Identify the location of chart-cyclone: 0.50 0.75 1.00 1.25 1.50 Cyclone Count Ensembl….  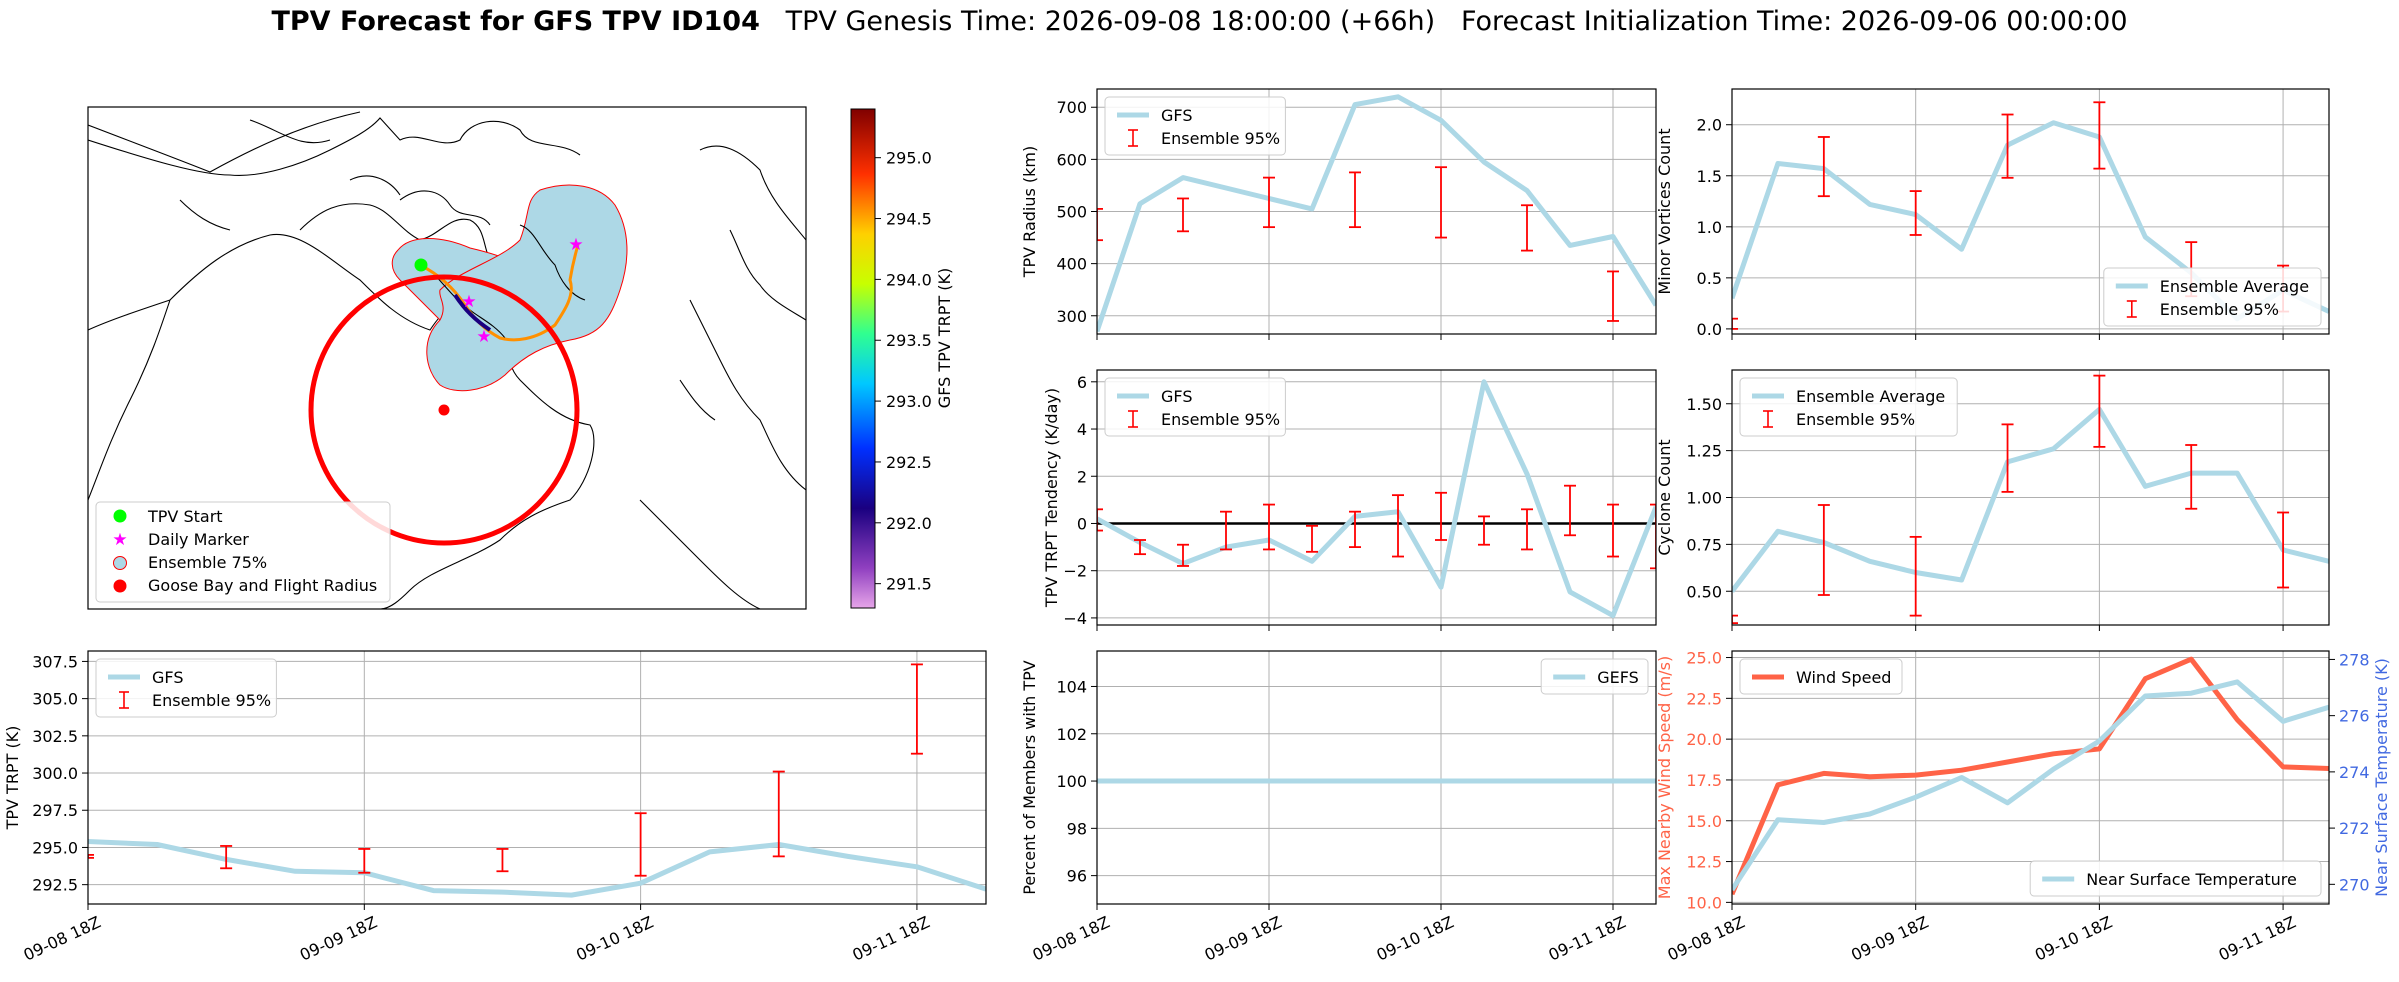
(1992, 500).